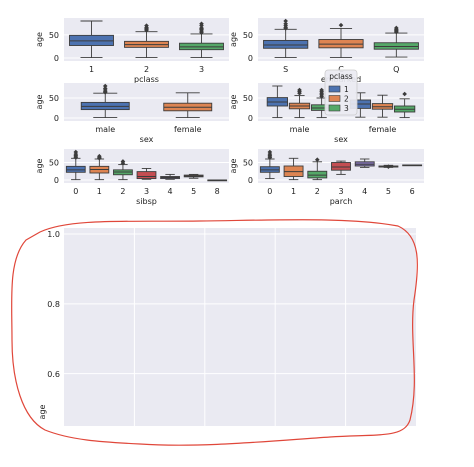  Describe the element at coordinates (53, 234) in the screenshot. I see `y-tick-label: 1.0` at that location.